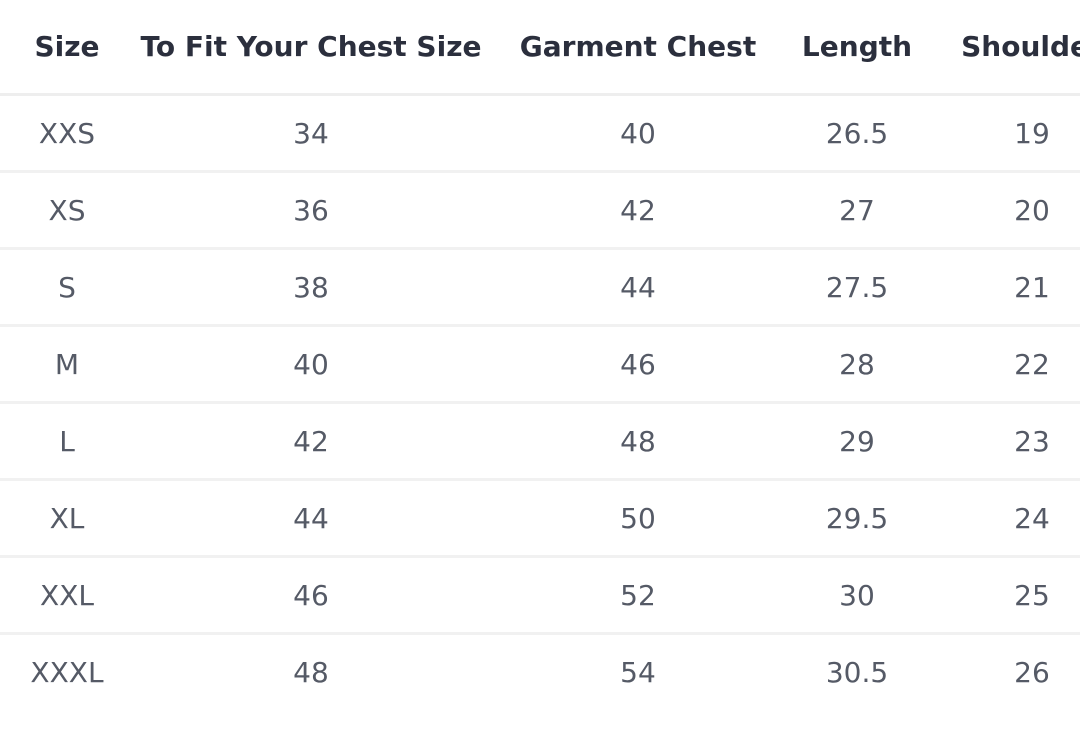 The image size is (1080, 736). I want to click on table-row: XXL 46 52 30 25, so click(540, 595).